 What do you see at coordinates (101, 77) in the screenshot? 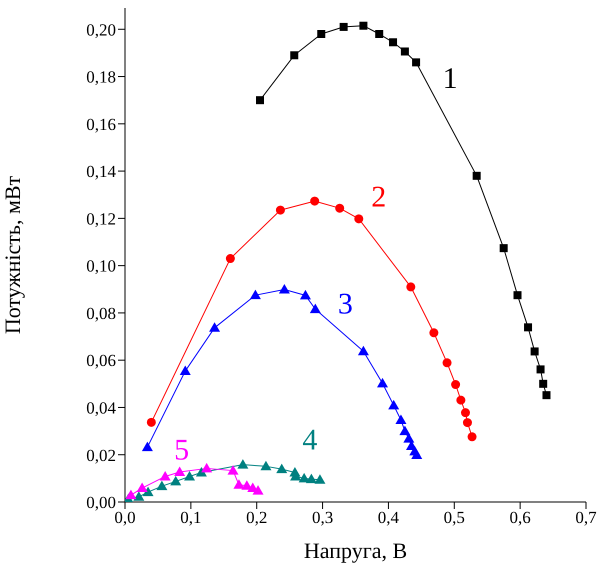
I see `y-tick-label: 0,18` at bounding box center [101, 77].